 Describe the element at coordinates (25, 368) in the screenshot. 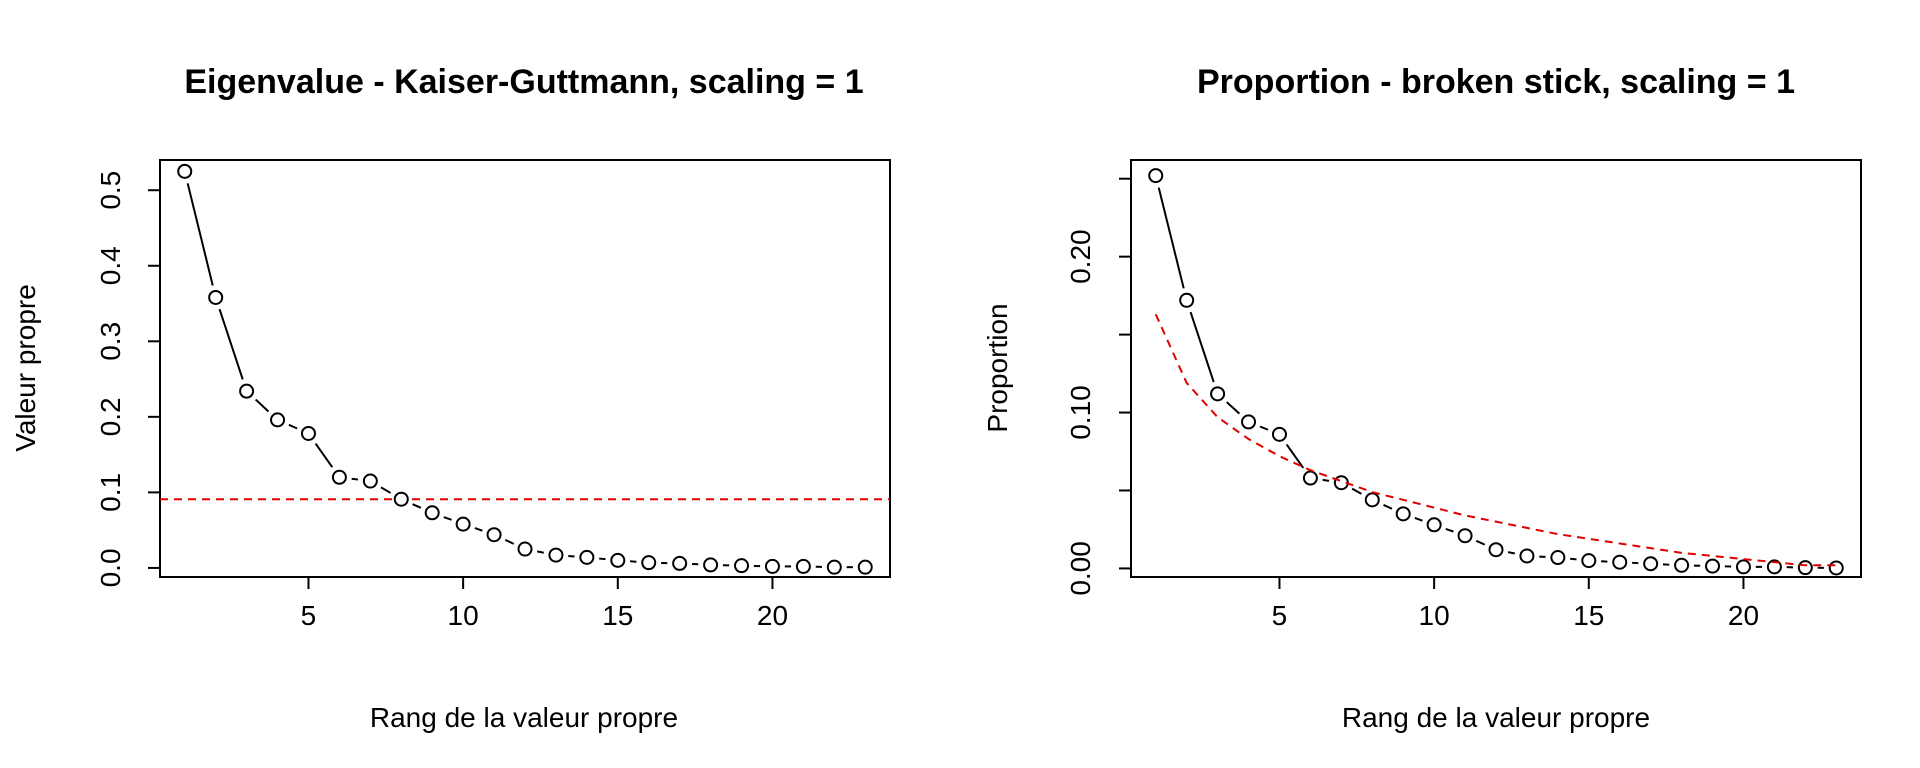

I see `y-axis-label: Valeur propre` at that location.